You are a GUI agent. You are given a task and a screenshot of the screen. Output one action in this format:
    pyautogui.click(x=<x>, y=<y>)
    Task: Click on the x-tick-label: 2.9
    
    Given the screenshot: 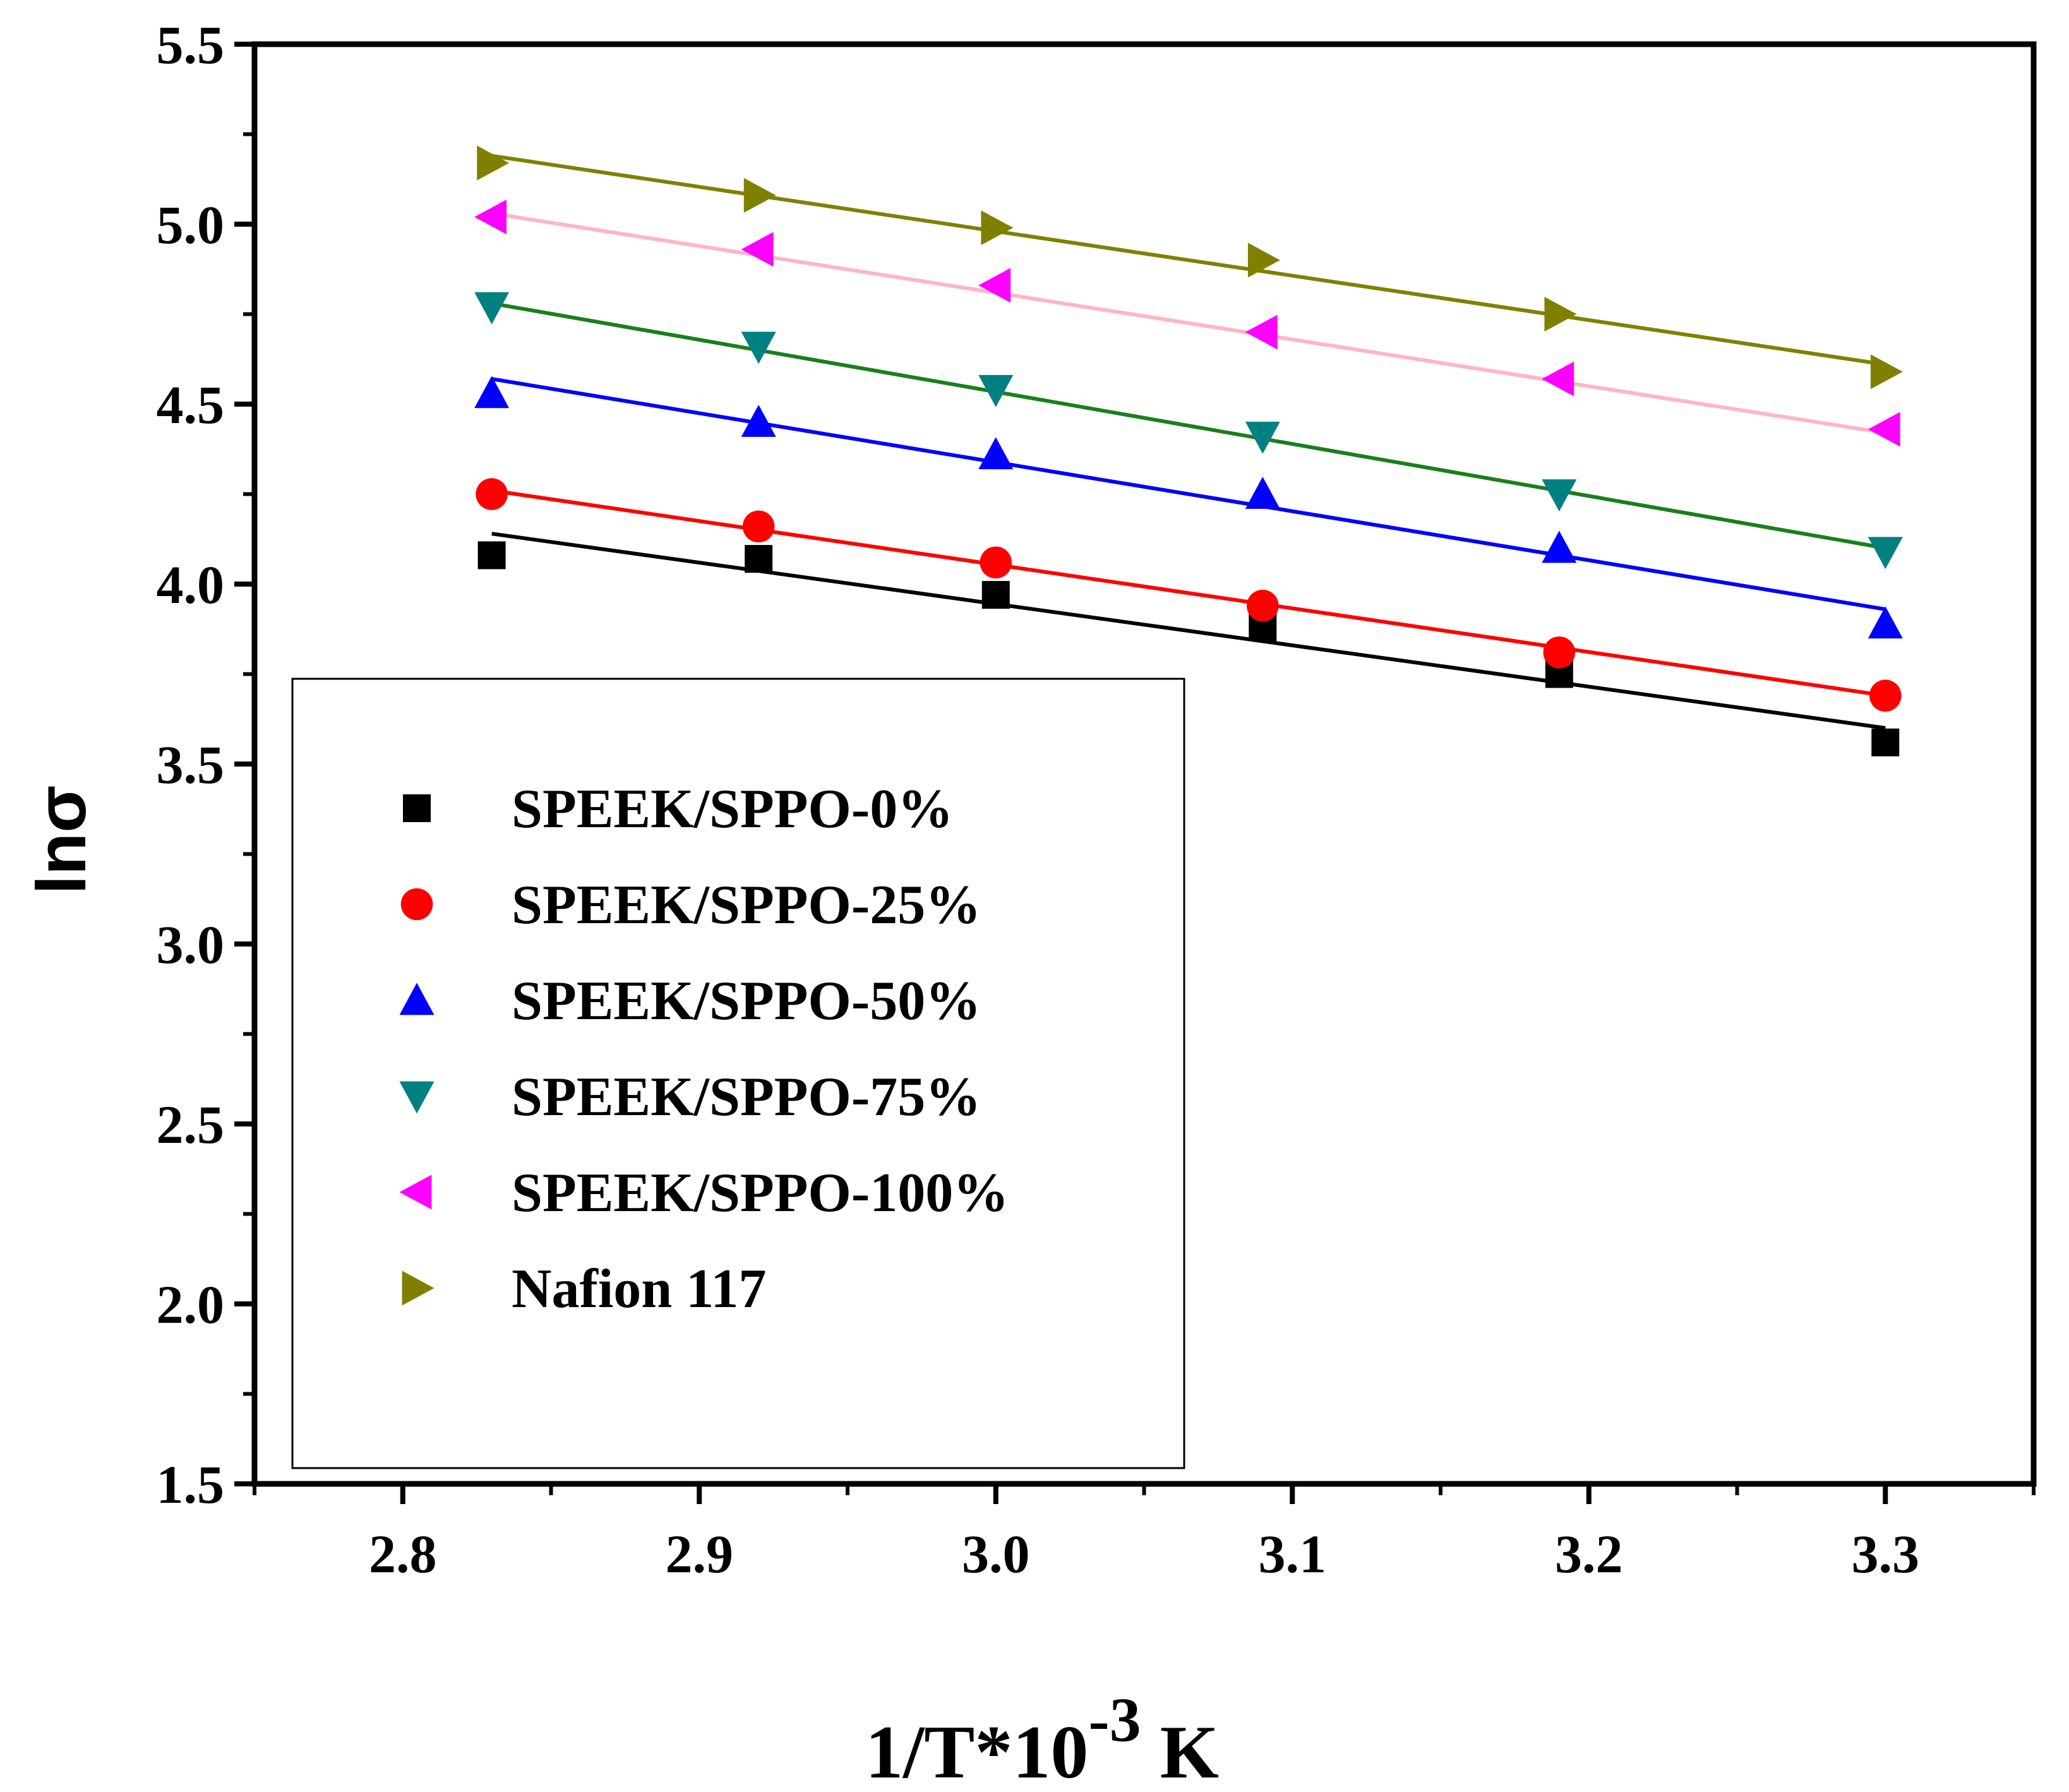 What is the action you would take?
    pyautogui.click(x=700, y=1554)
    